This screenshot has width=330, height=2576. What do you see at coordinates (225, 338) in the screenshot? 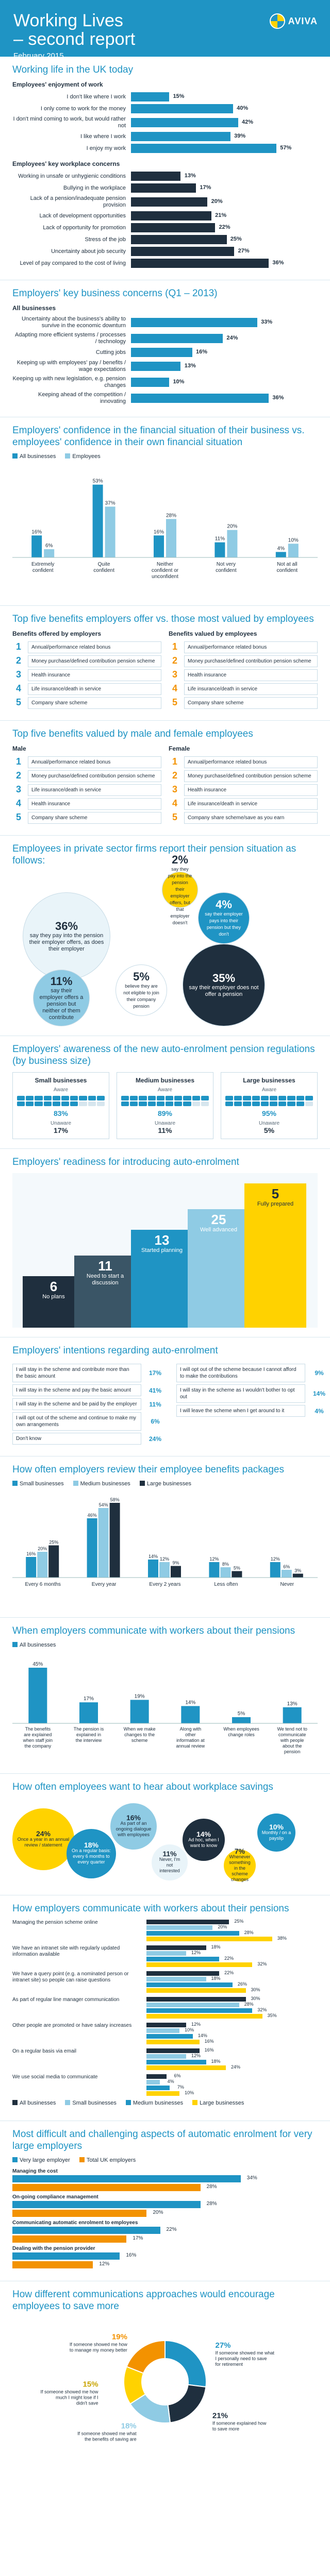
I see `bar-track: 24%` at bounding box center [225, 338].